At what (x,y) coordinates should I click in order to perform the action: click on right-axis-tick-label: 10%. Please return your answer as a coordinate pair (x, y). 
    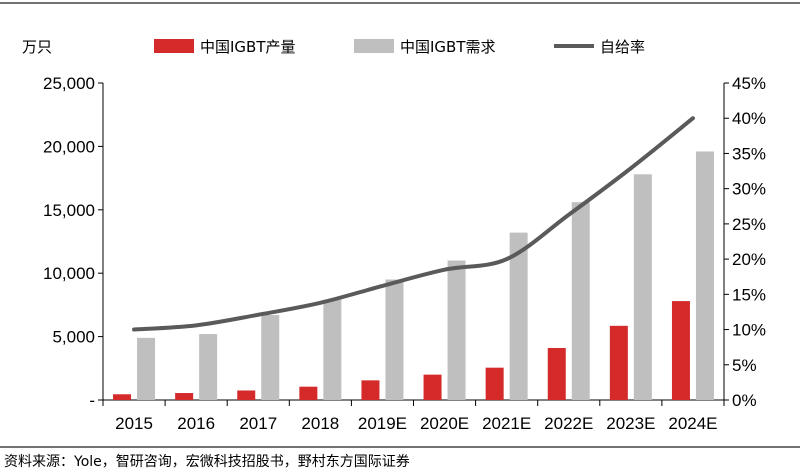
    Looking at the image, I should click on (749, 330).